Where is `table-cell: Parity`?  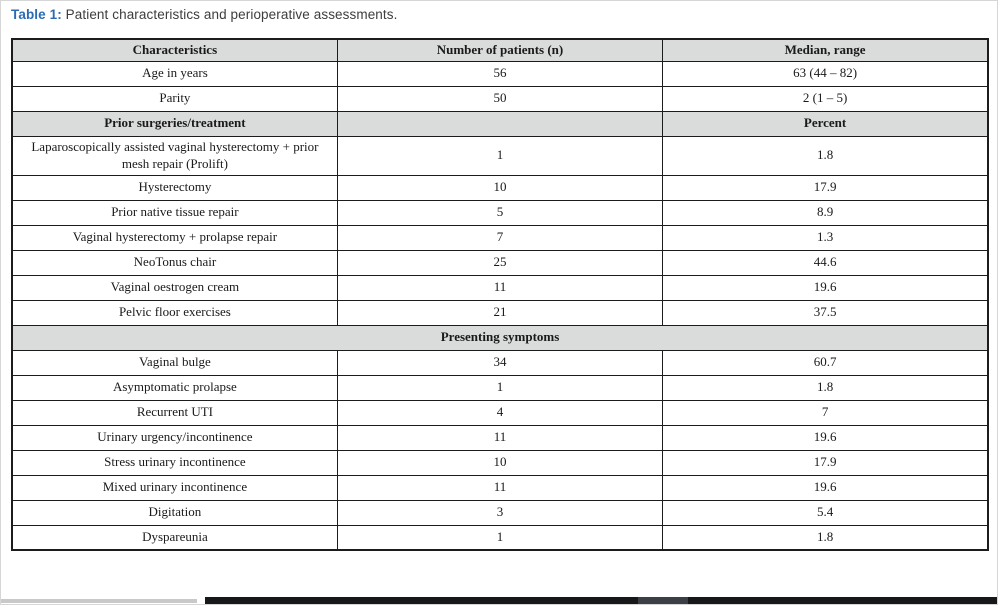 table-cell: Parity is located at coordinates (174, 98).